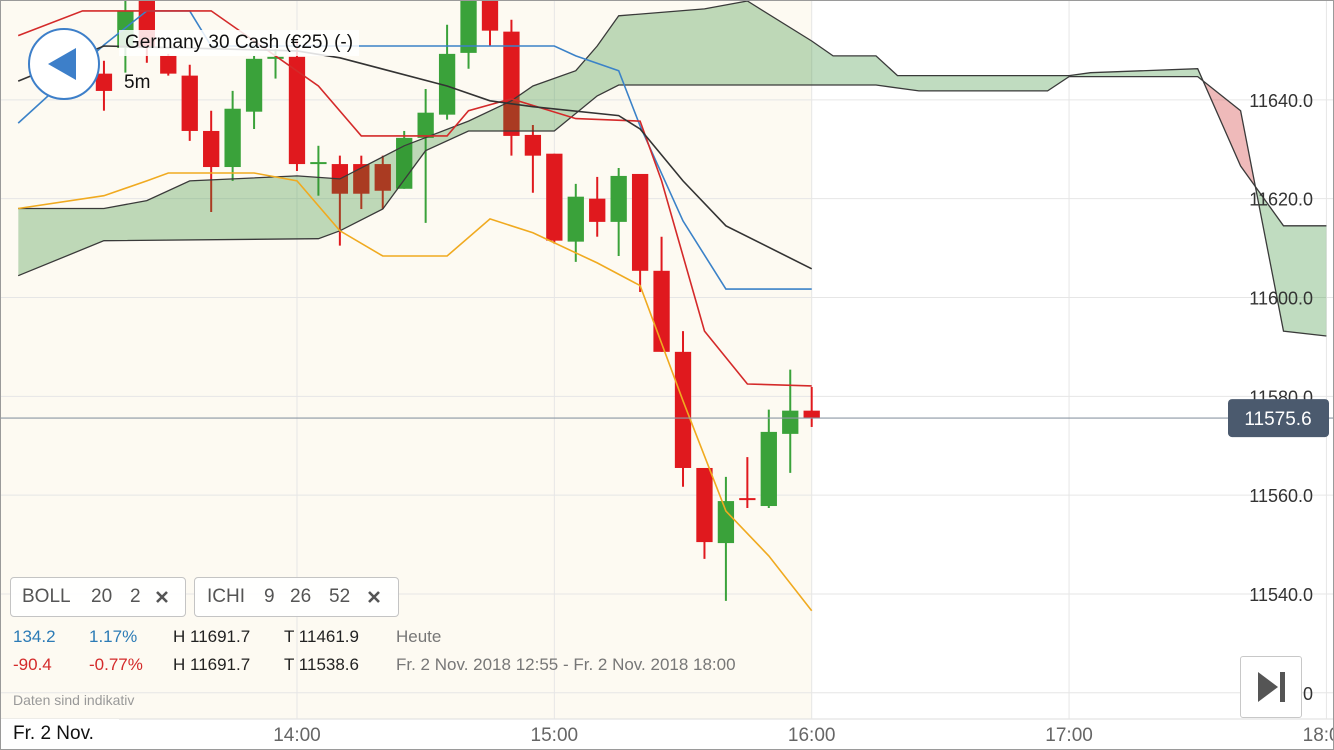 The height and width of the screenshot is (750, 1334). I want to click on timeframe: 5m, so click(137, 82).